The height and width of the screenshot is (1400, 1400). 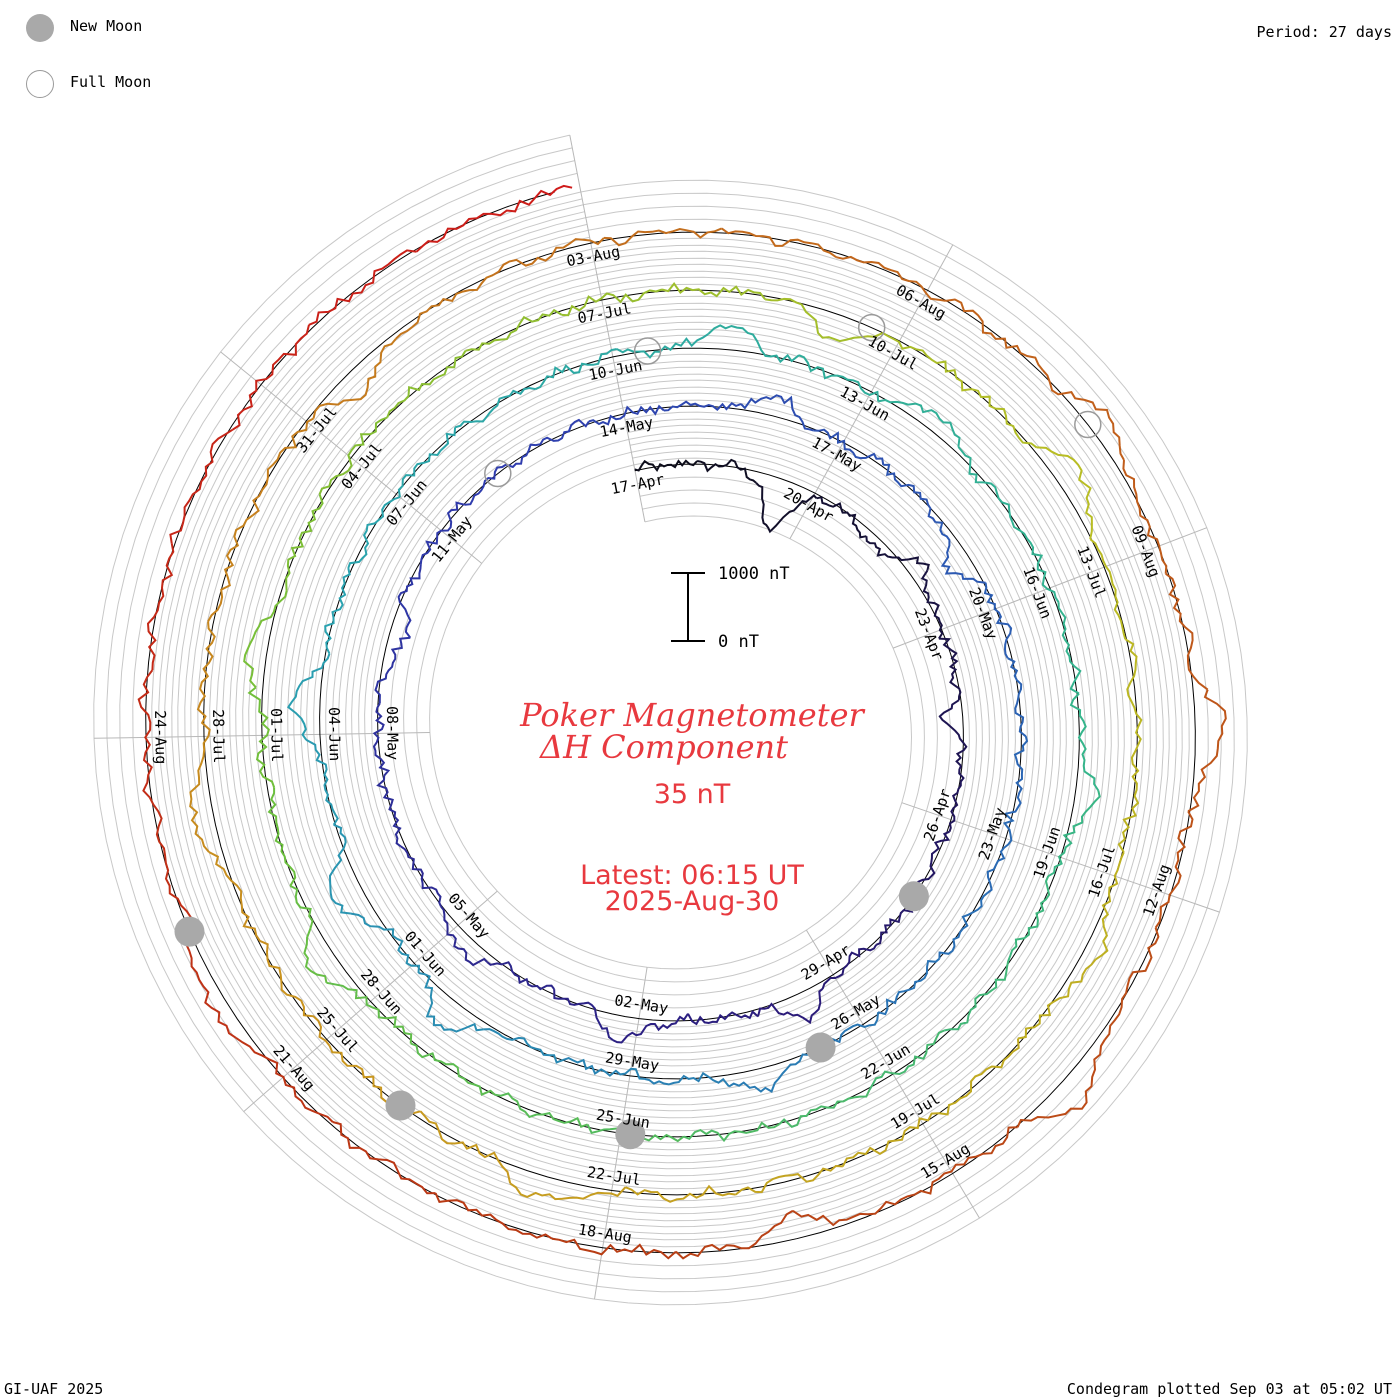 What do you see at coordinates (626, 427) in the screenshot?
I see `date-label: 14-May` at bounding box center [626, 427].